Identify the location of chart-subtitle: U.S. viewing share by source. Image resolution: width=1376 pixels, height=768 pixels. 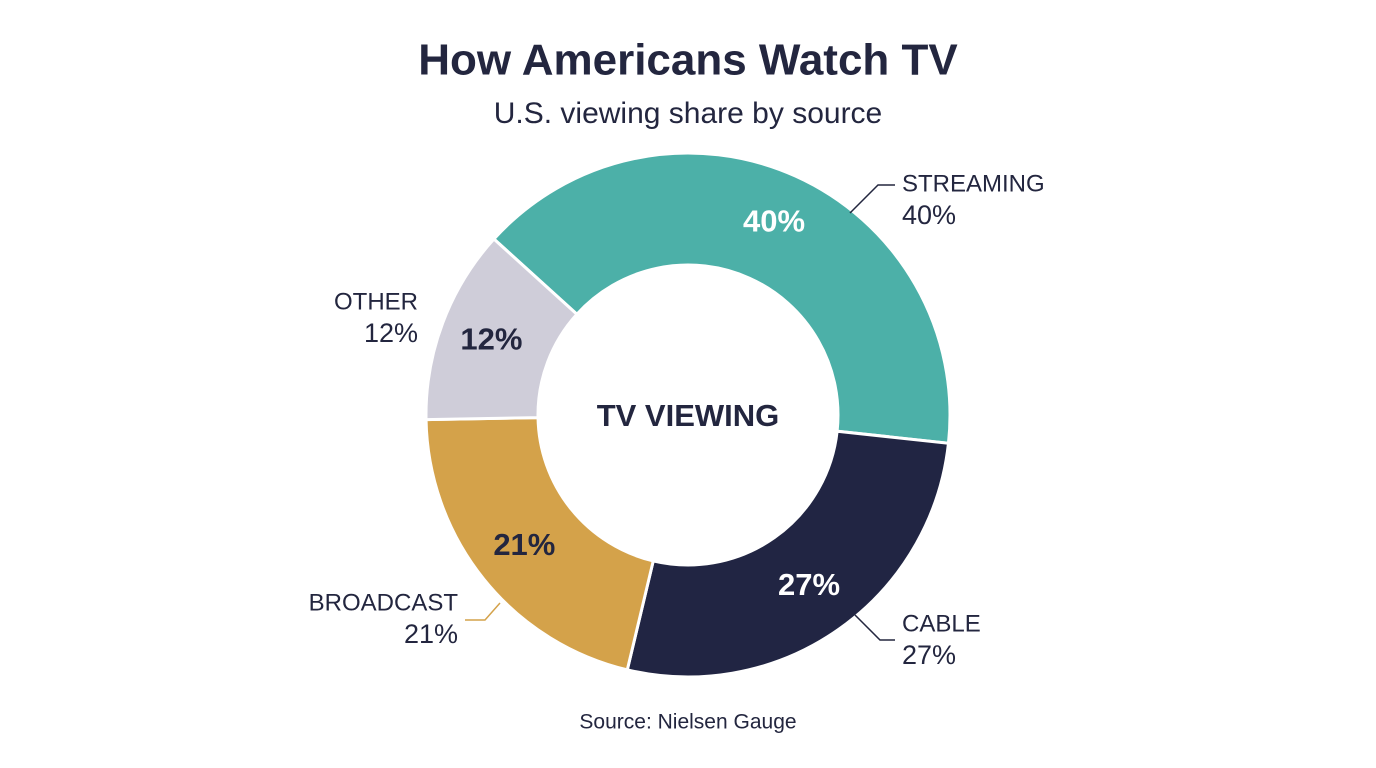
(688, 113).